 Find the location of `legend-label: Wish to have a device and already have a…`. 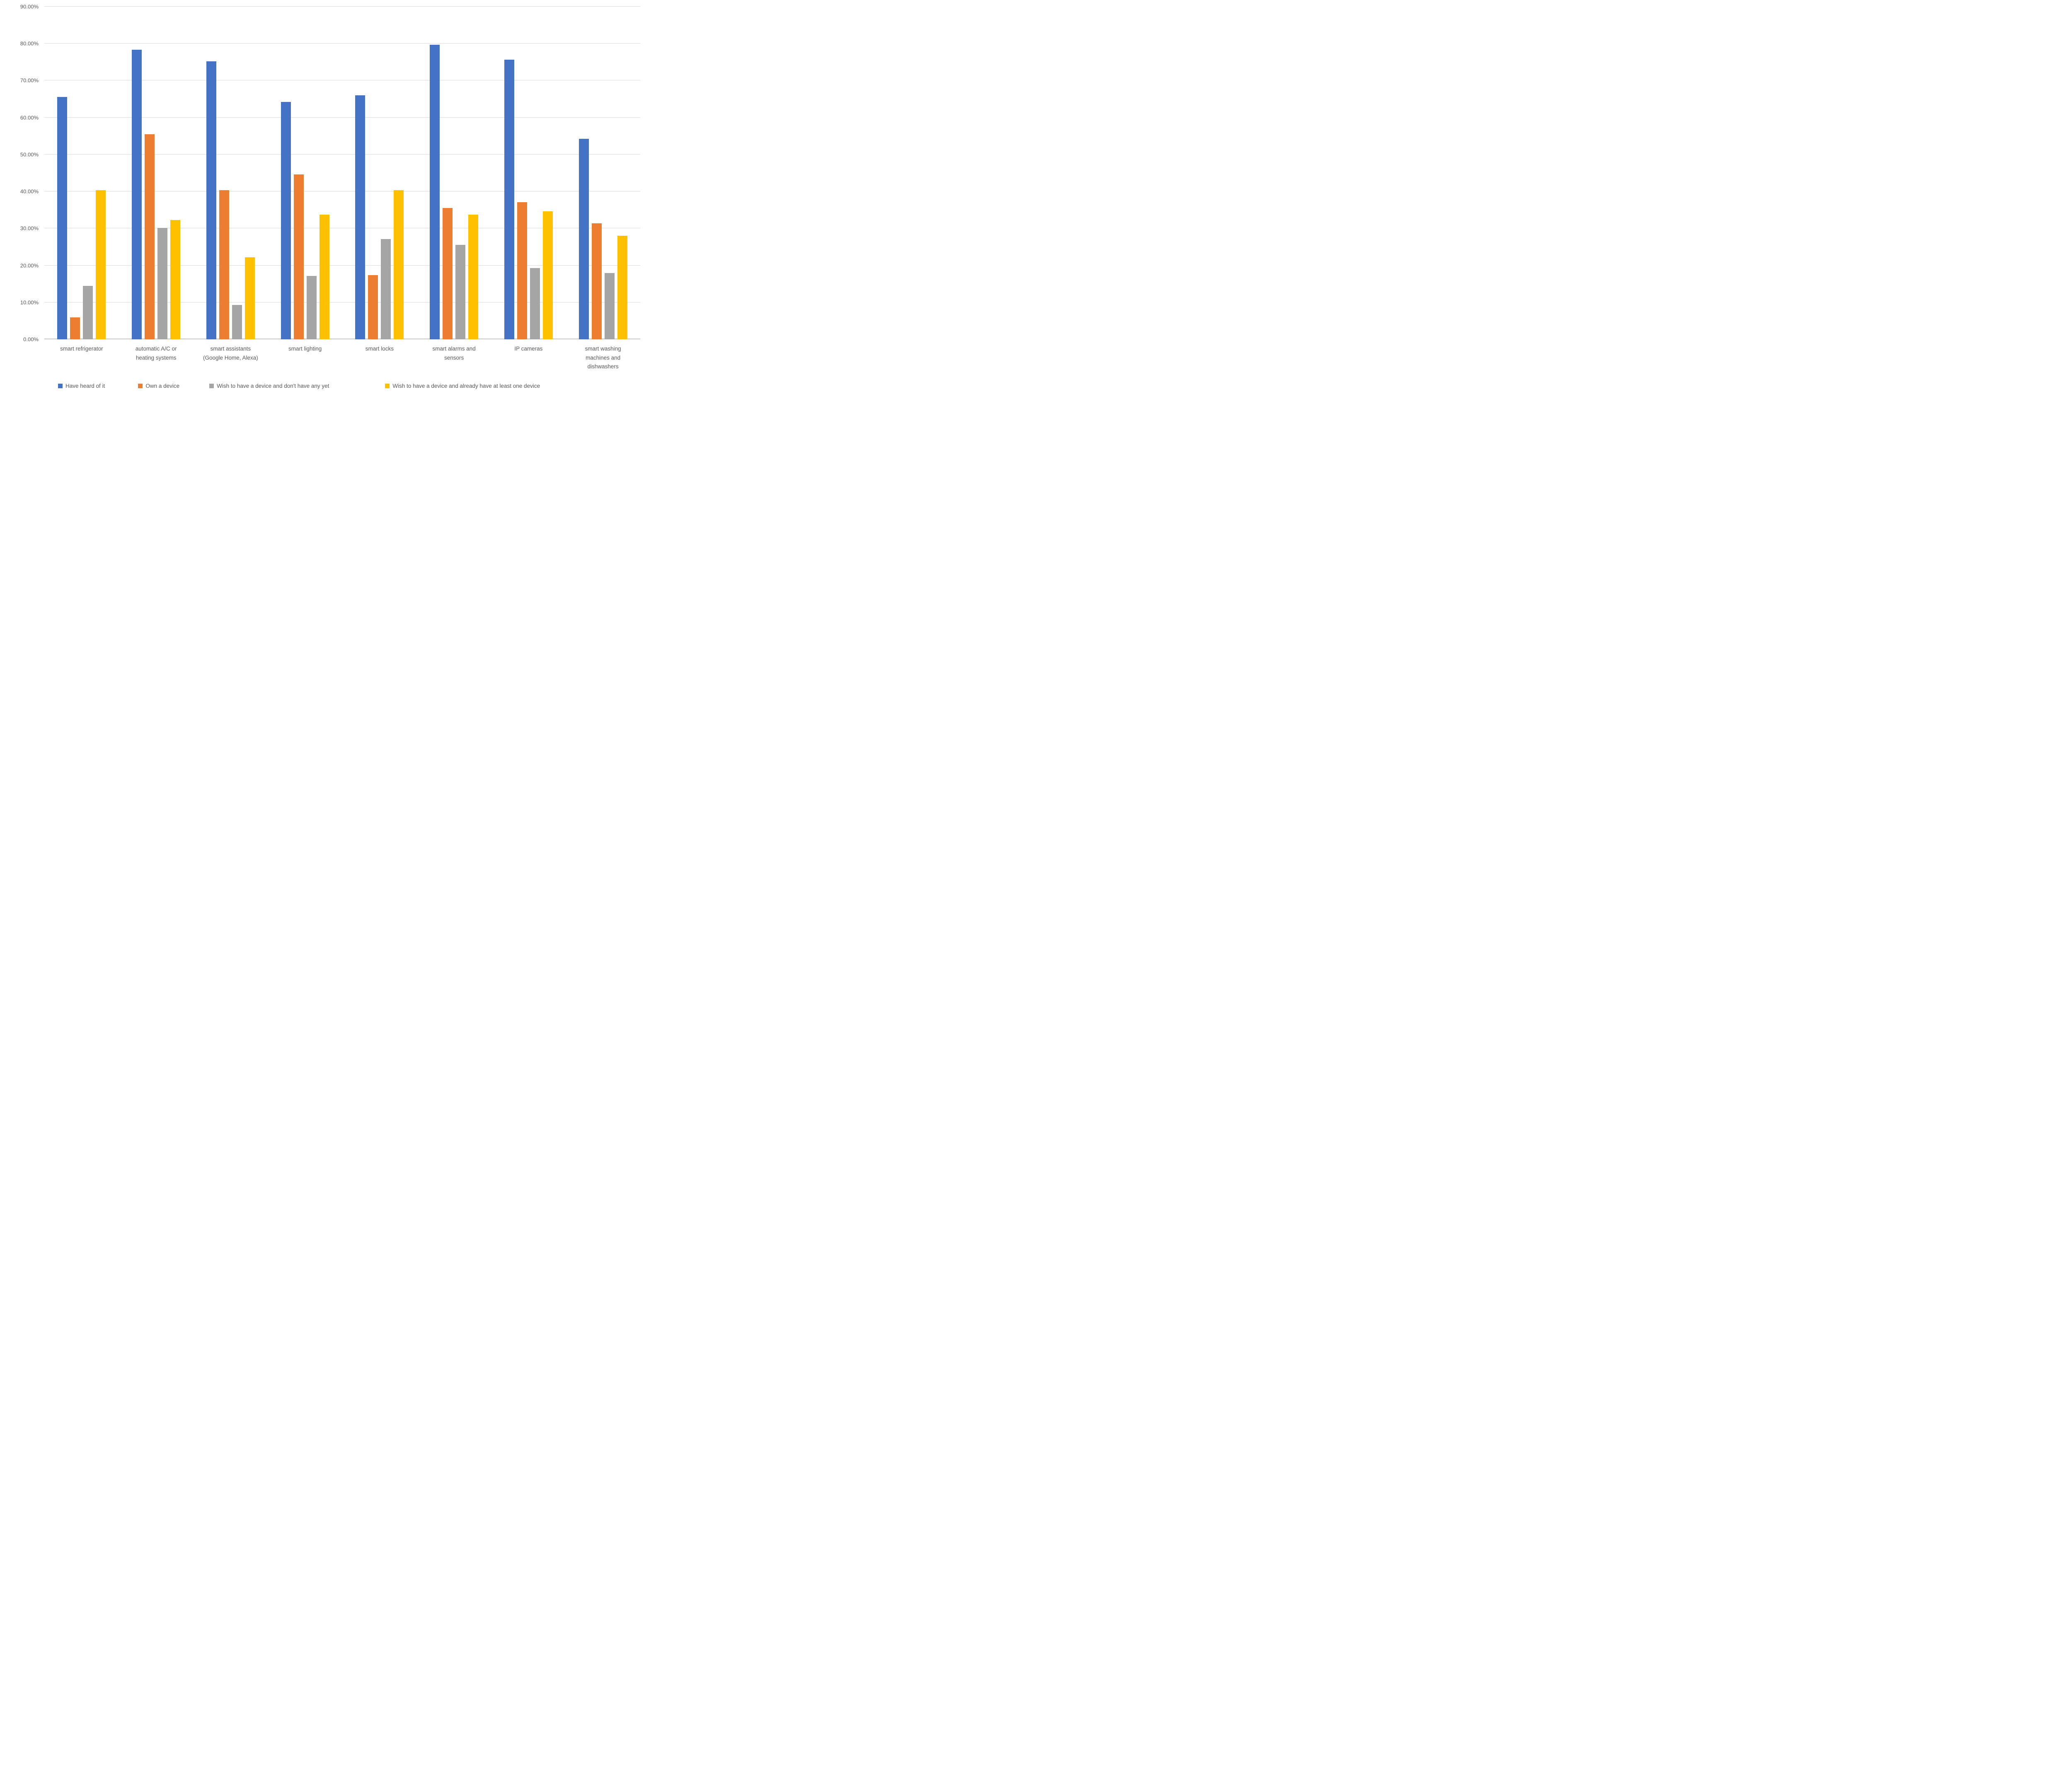

legend-label: Wish to have a device and already have a… is located at coordinates (466, 386).